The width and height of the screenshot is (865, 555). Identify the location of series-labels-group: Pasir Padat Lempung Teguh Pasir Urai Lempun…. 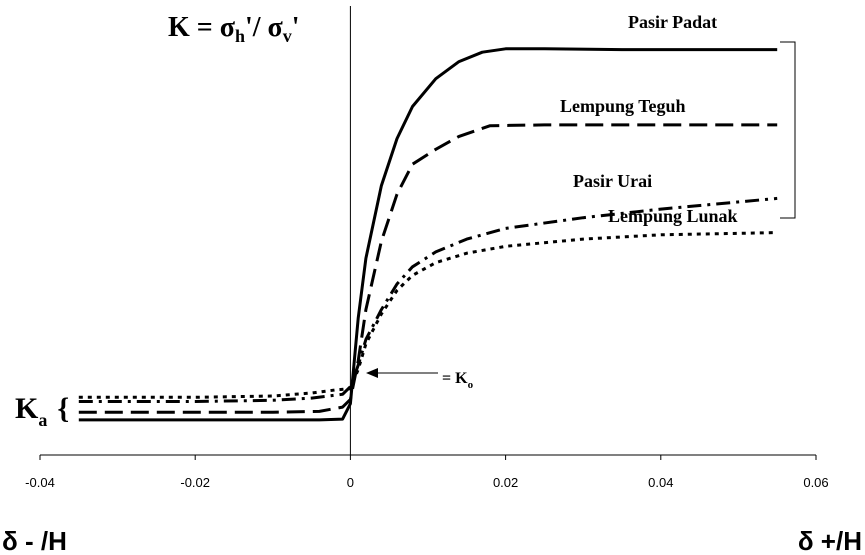
(649, 119).